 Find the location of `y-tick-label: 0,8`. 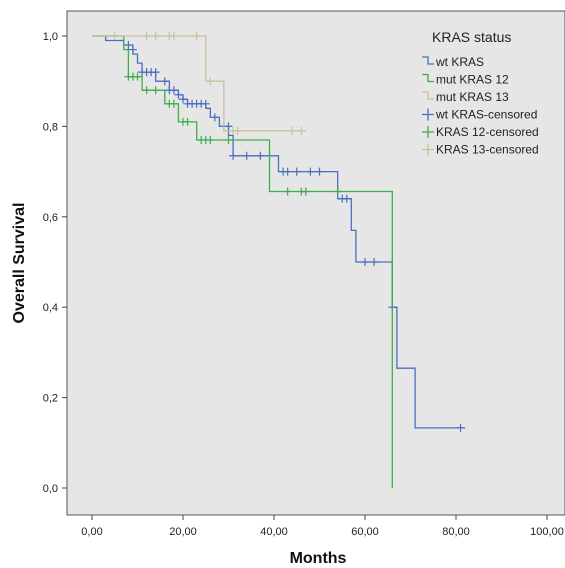

y-tick-label: 0,8 is located at coordinates (50, 127).